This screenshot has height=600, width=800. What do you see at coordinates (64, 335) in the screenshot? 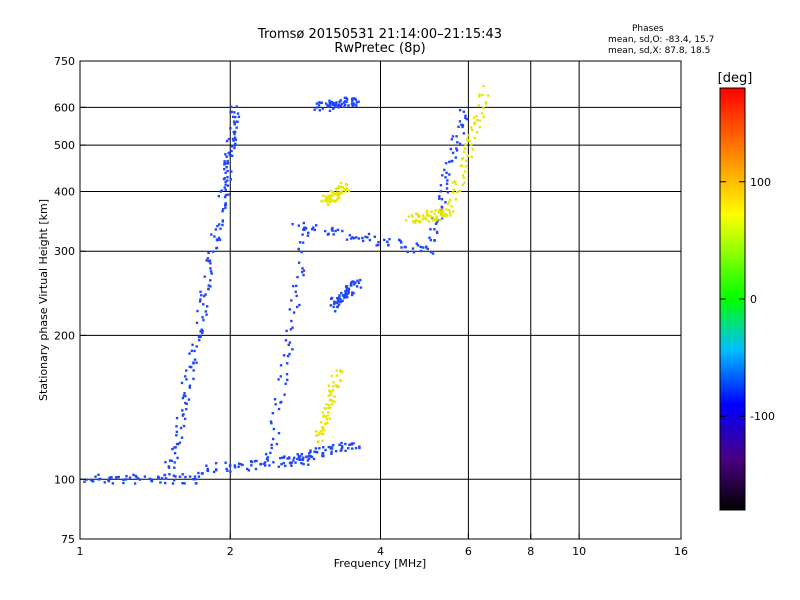
I see `y-tick-label: 200` at bounding box center [64, 335].